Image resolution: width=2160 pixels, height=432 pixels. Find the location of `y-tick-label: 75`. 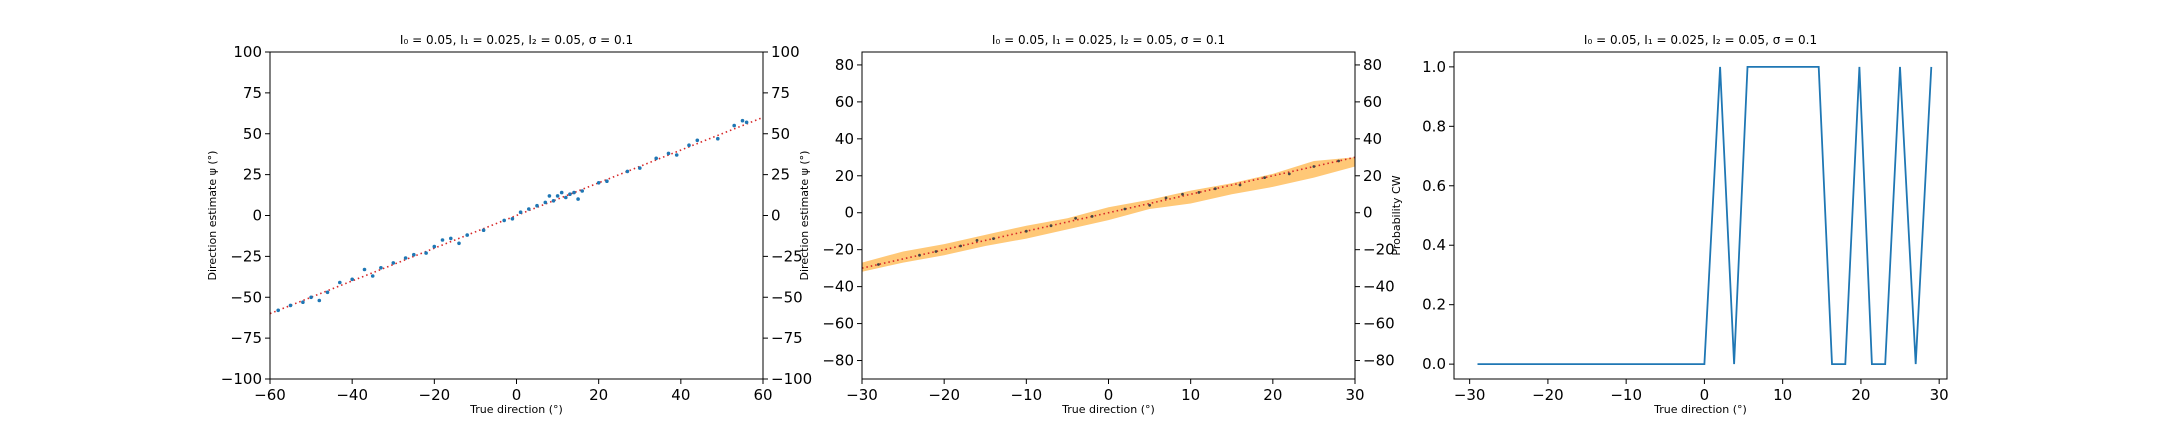

y-tick-label: 75 is located at coordinates (252, 93).